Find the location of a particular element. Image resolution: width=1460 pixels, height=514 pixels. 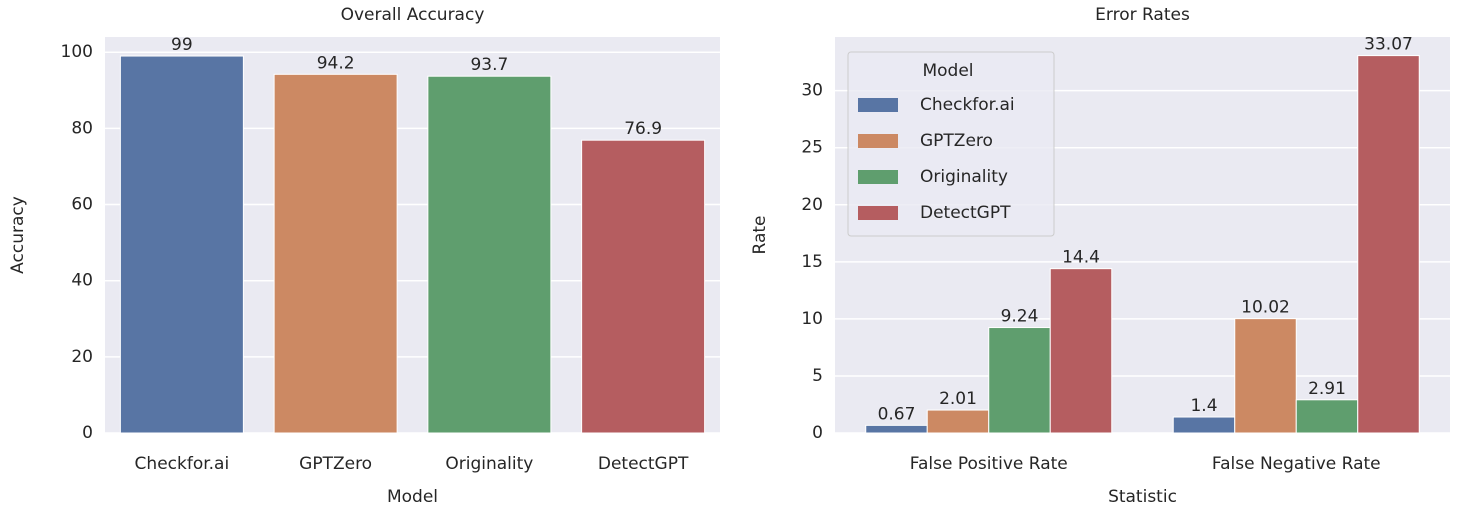

value-label: 1.4 is located at coordinates (1203, 406).